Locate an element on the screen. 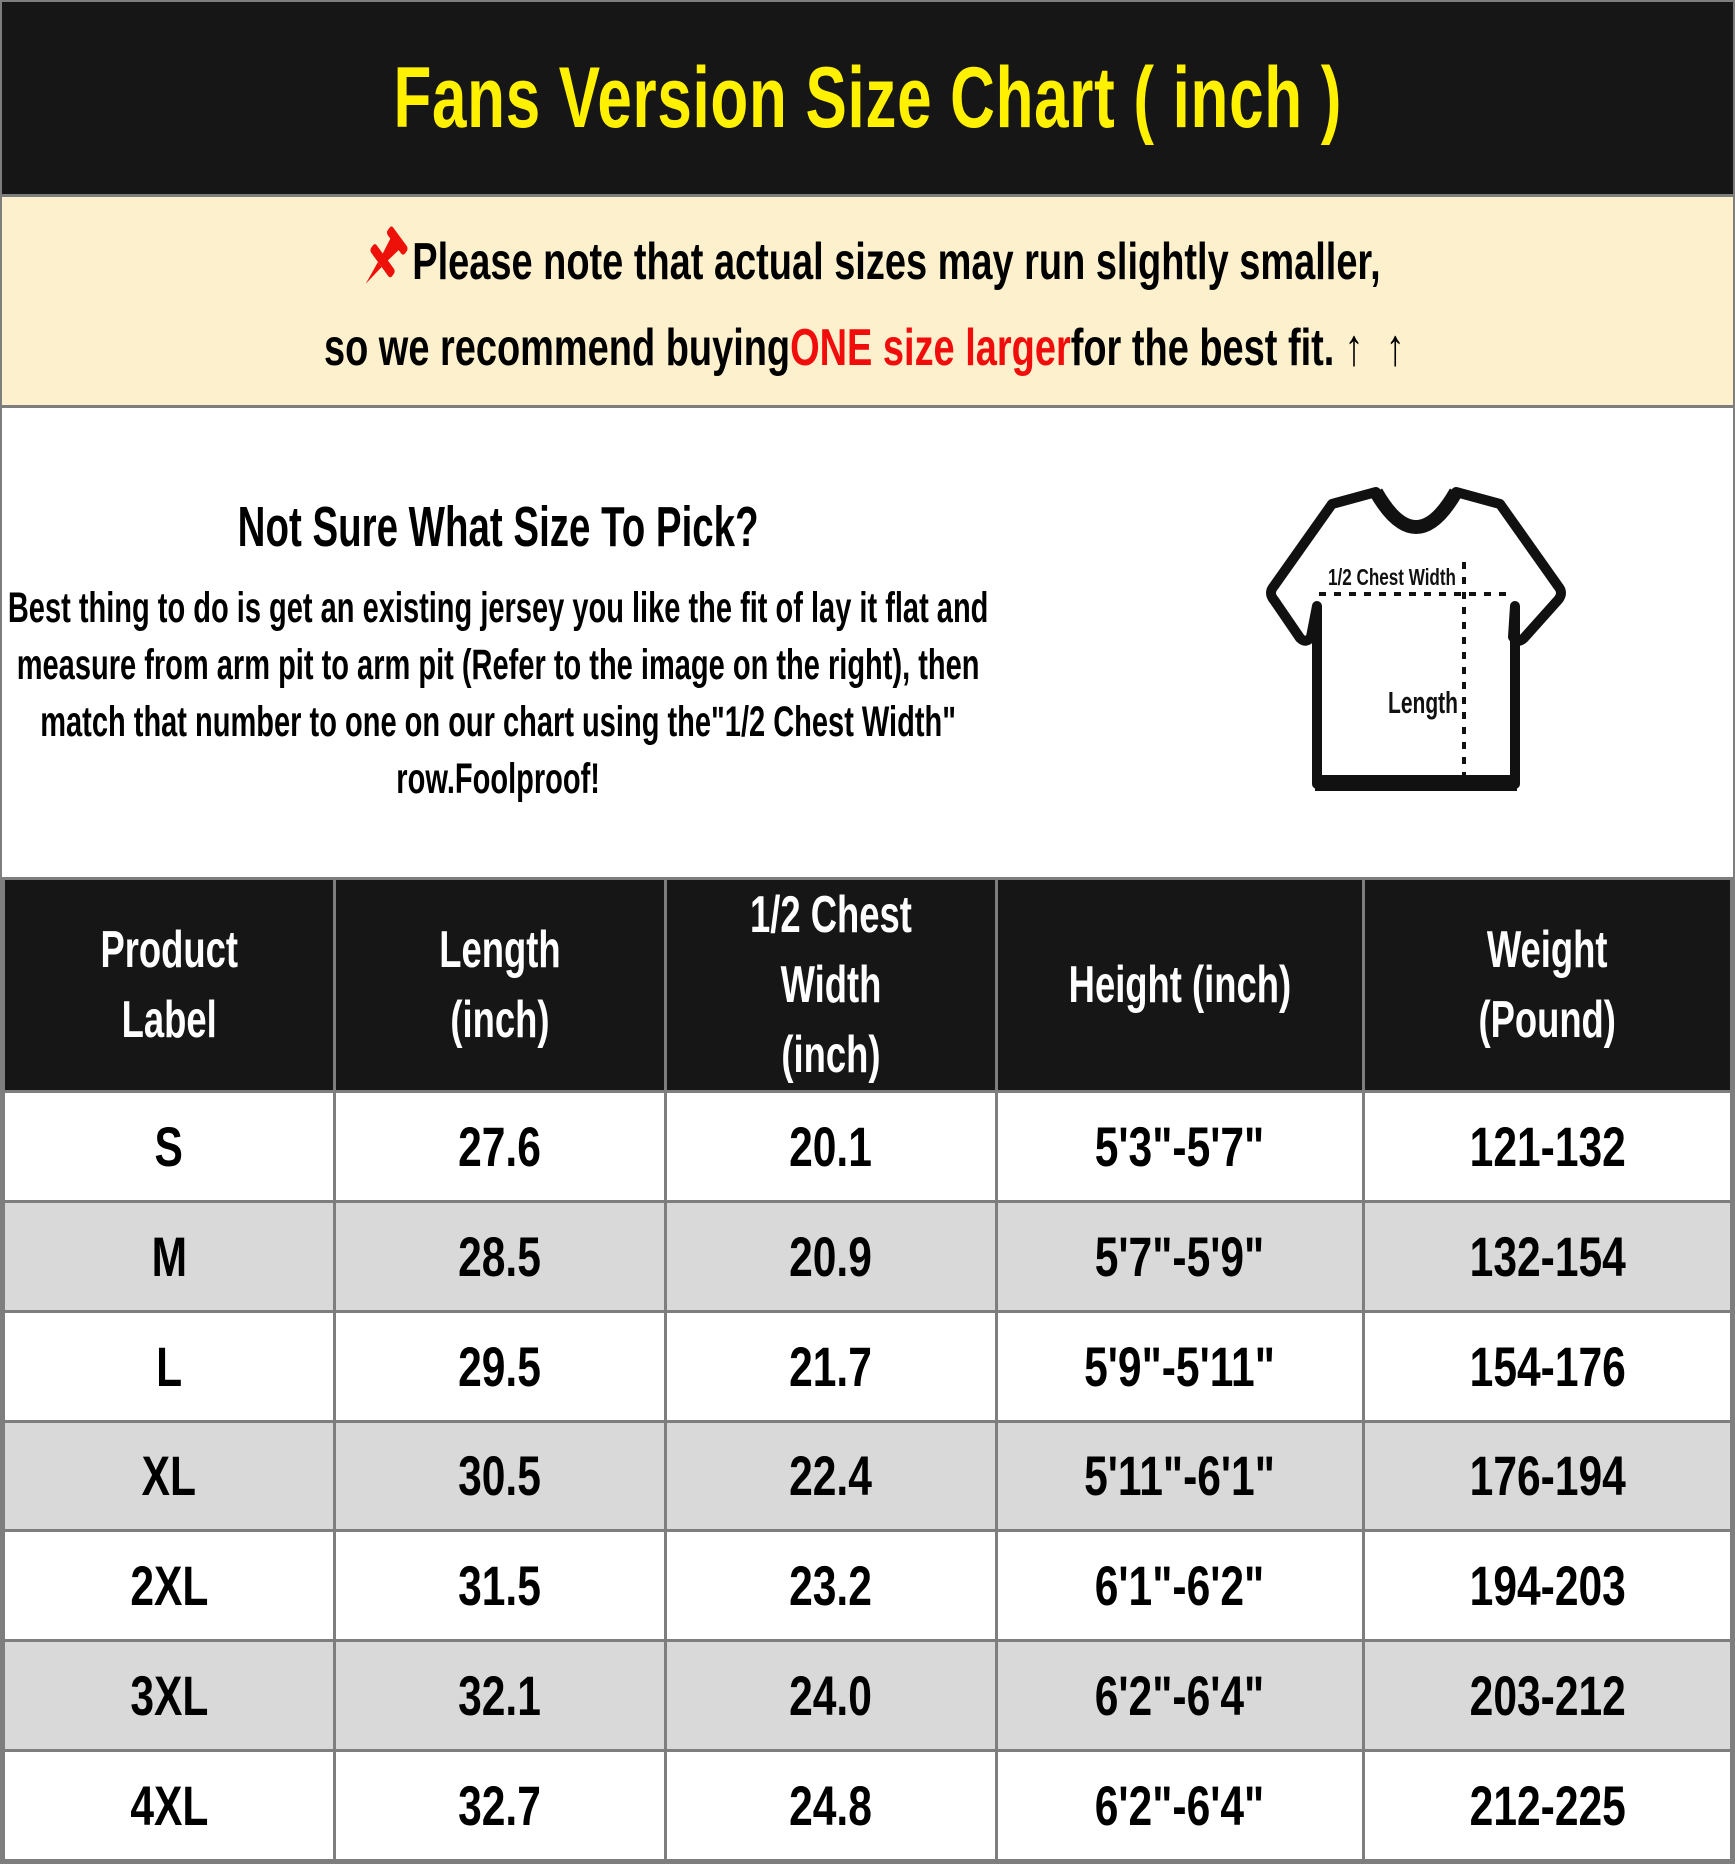 This screenshot has width=1735, height=1864. table-cell: M is located at coordinates (169, 1256).